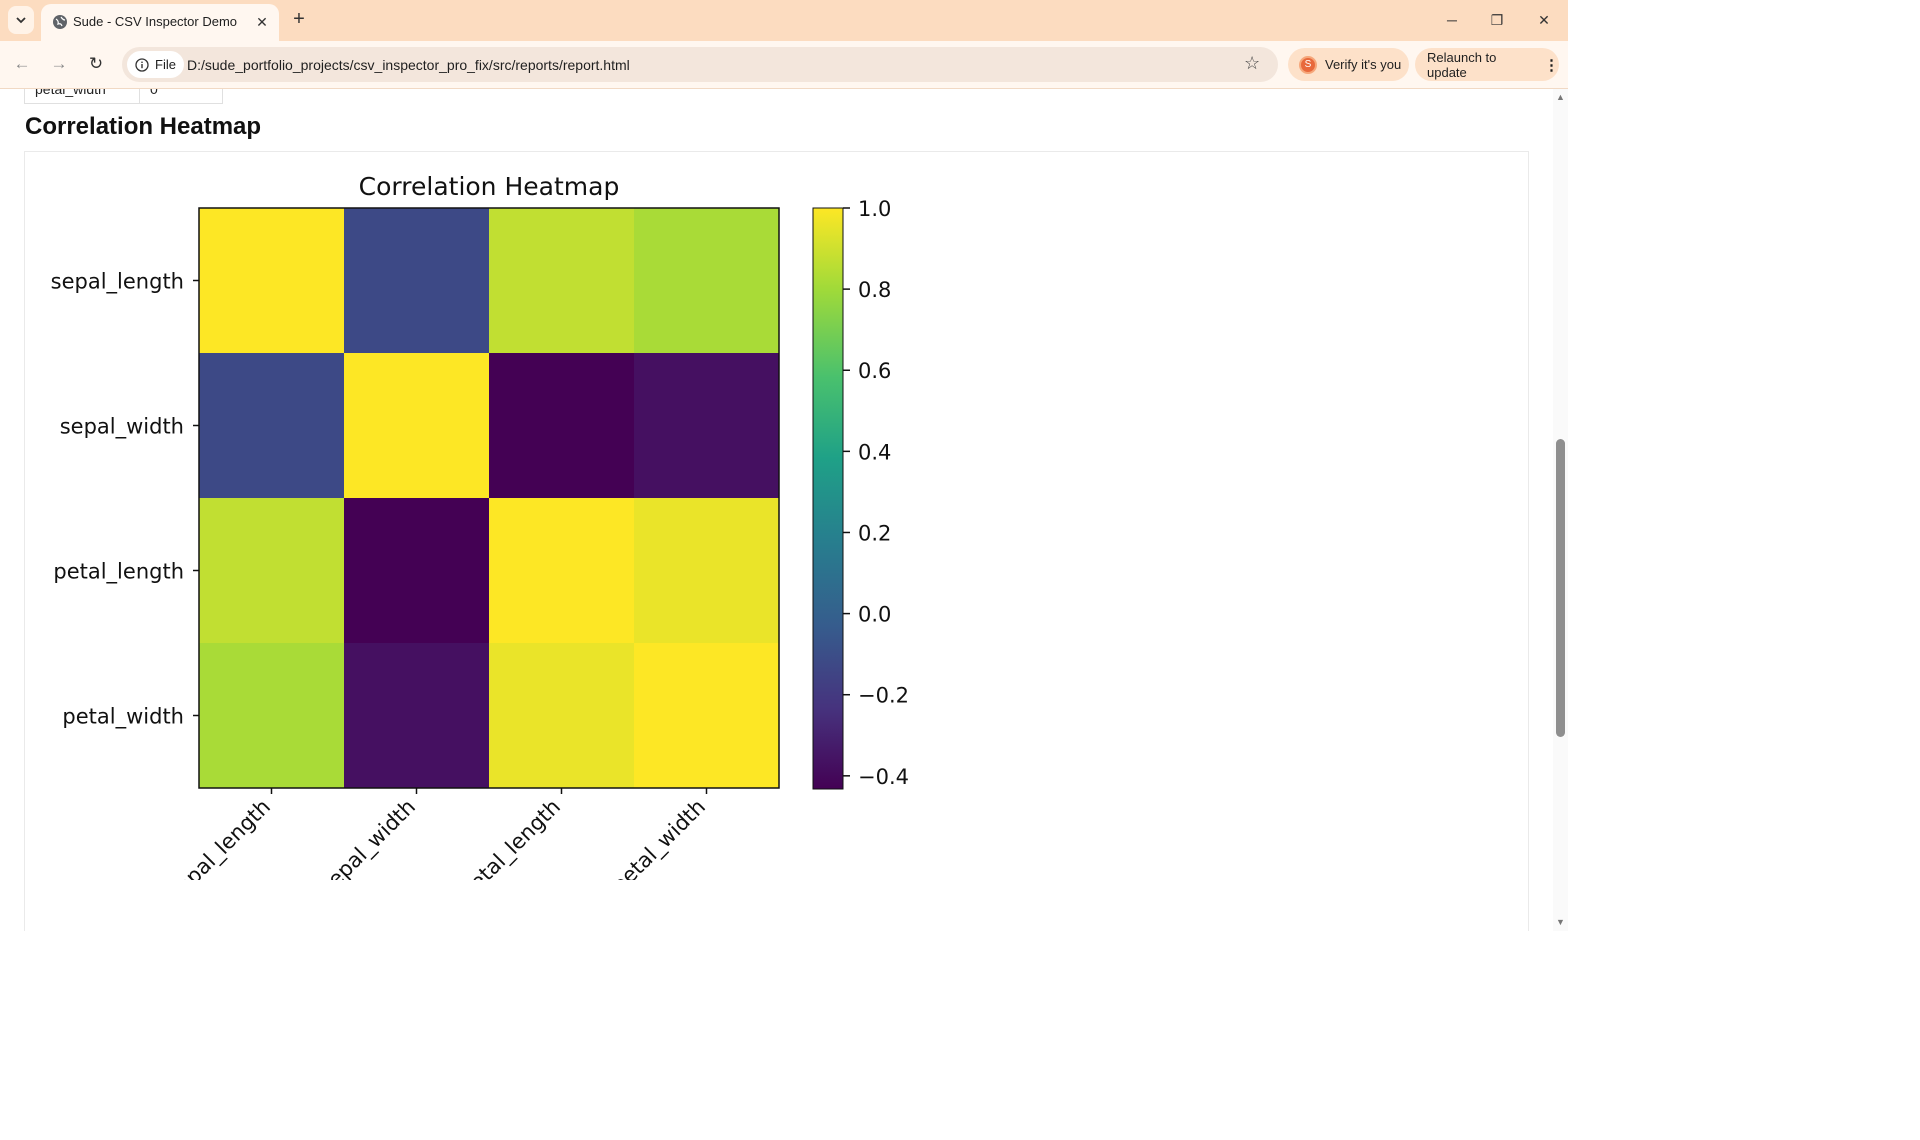 The height and width of the screenshot is (1140, 1920). Describe the element at coordinates (82, 96) in the screenshot. I see `table-cell-label: petal_width` at that location.